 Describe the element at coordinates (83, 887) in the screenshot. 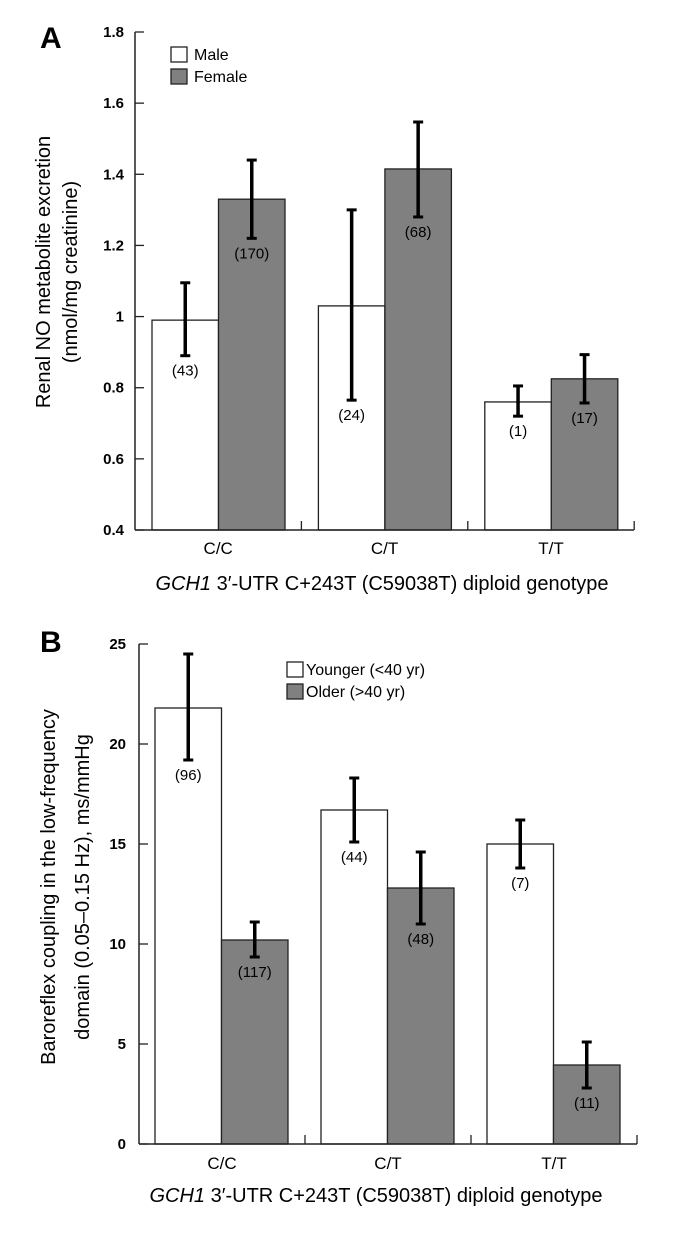

I see `y-axis-title-line: domain (0.05–0.15 Hz), ms/mmHg` at that location.